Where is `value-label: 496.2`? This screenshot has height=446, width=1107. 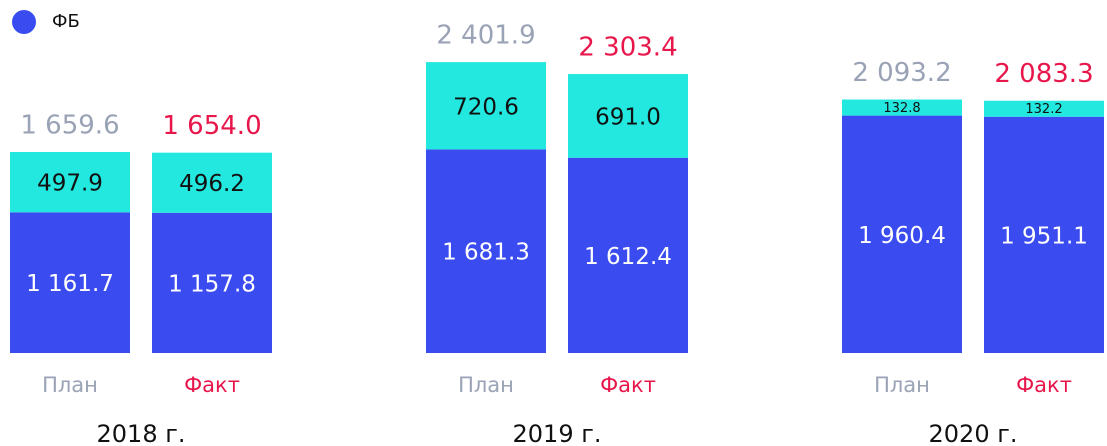 value-label: 496.2 is located at coordinates (212, 184).